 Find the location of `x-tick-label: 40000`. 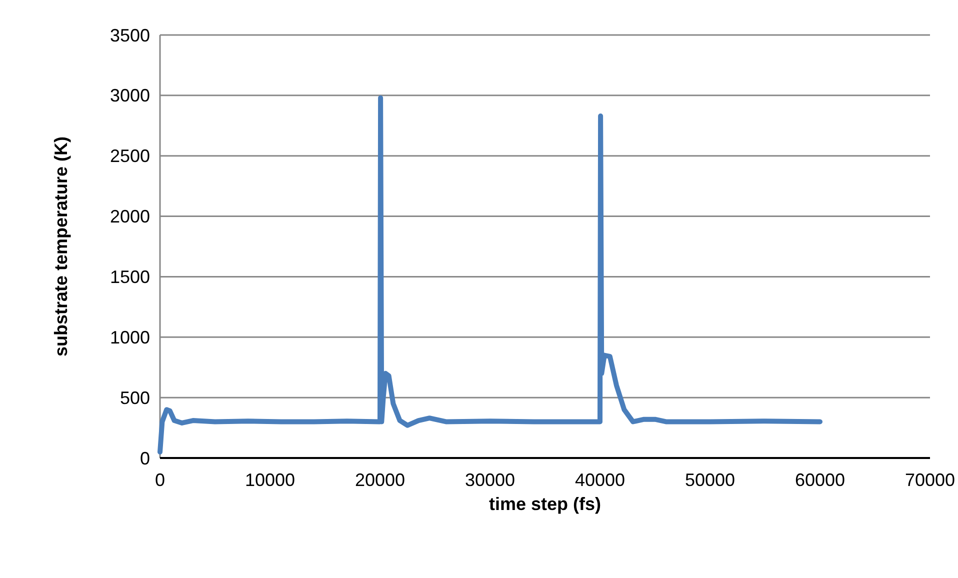

x-tick-label: 40000 is located at coordinates (600, 480).